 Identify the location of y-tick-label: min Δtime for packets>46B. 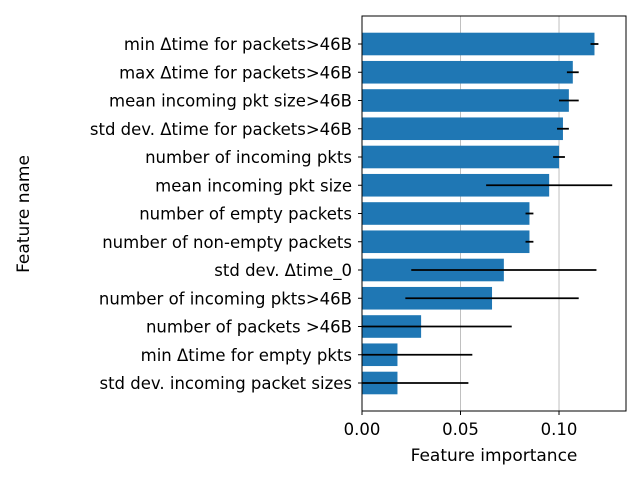
(238, 44).